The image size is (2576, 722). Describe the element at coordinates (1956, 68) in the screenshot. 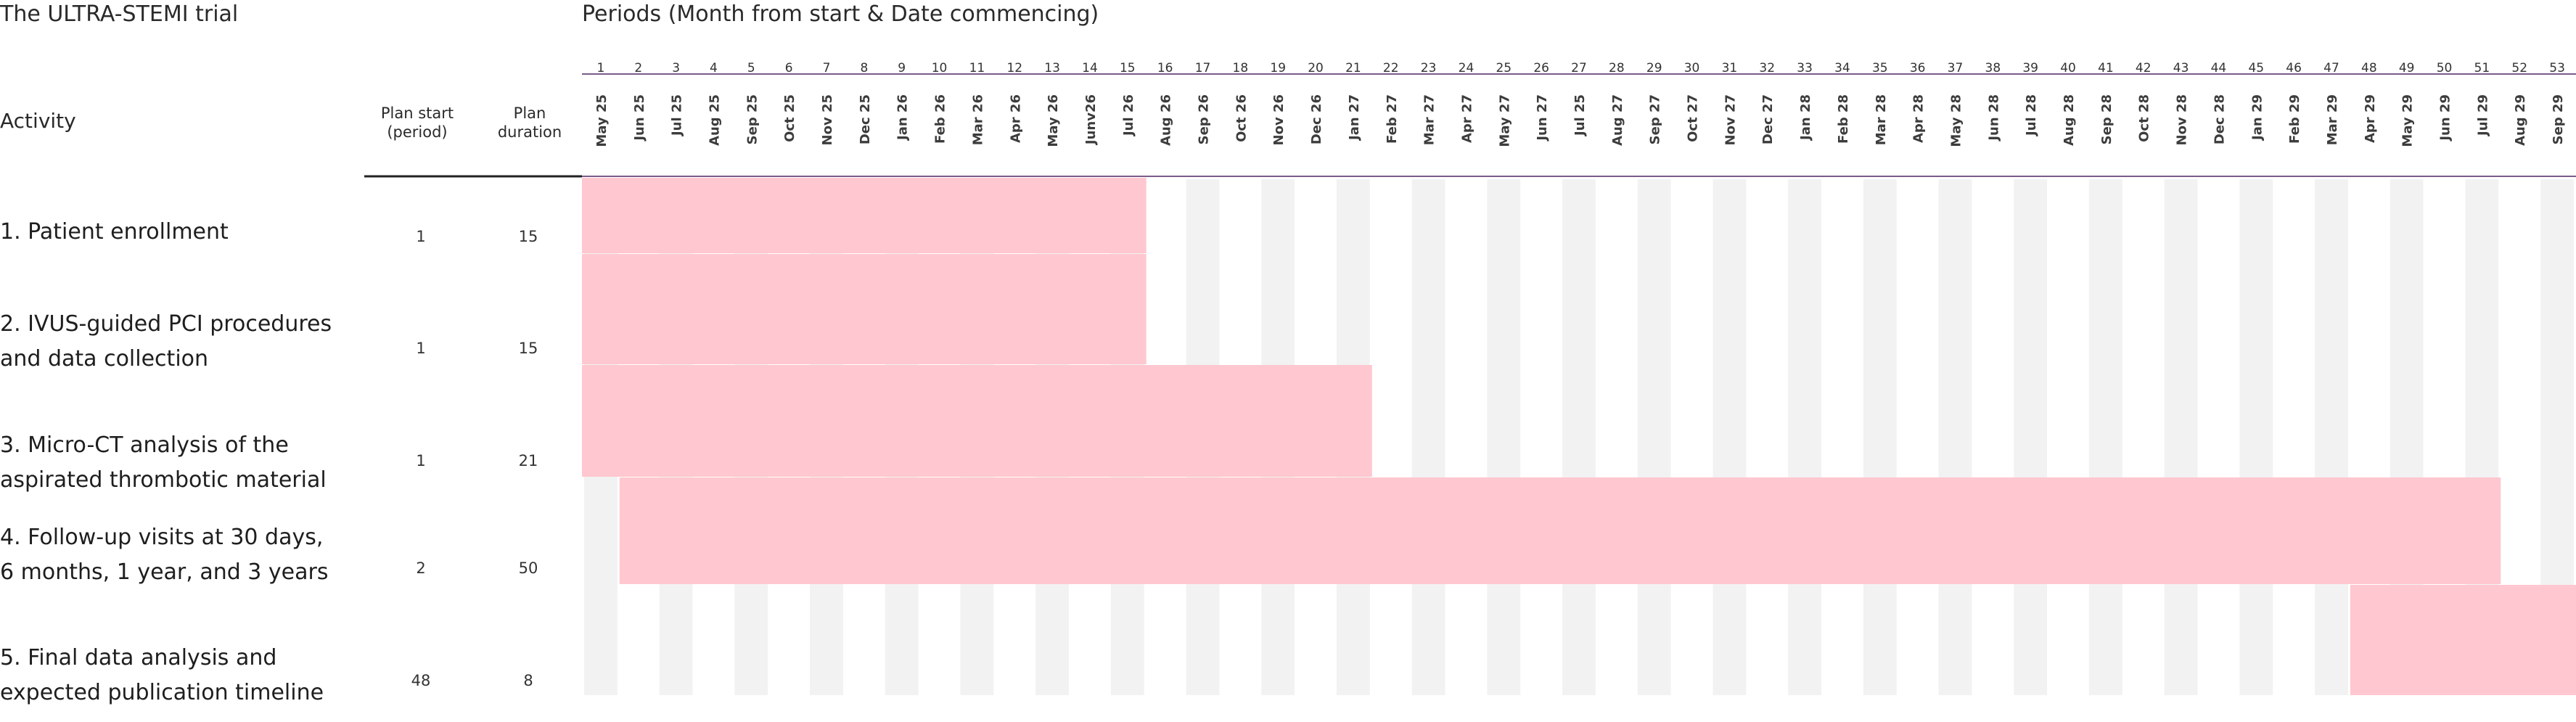

I see `period-number: 37` at that location.